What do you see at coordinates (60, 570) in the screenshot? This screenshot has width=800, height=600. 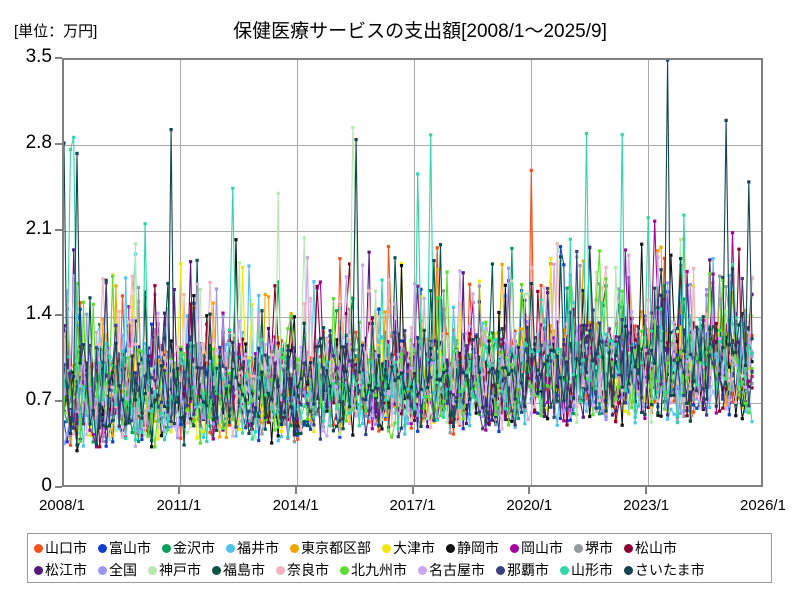 I see `legend-item-松江市: 松江市` at bounding box center [60, 570].